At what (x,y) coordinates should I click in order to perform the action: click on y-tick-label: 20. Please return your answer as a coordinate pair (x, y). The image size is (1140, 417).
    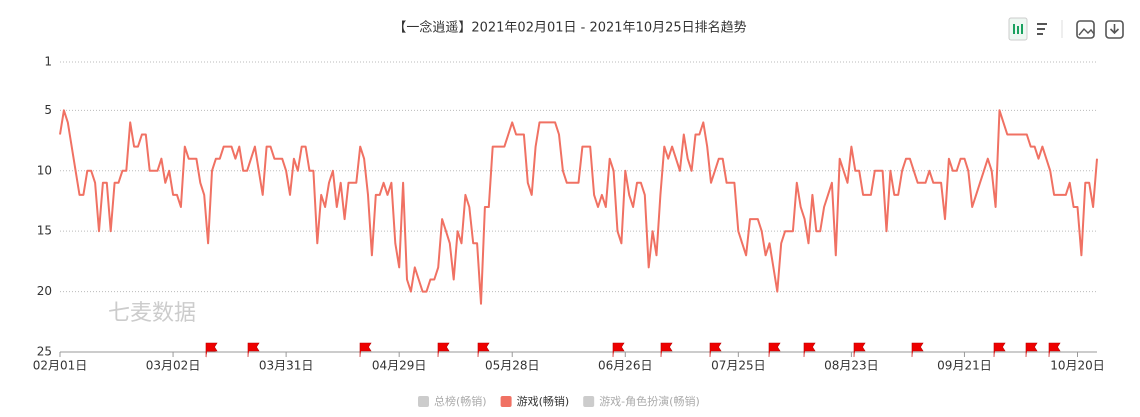
    Looking at the image, I should click on (44, 291).